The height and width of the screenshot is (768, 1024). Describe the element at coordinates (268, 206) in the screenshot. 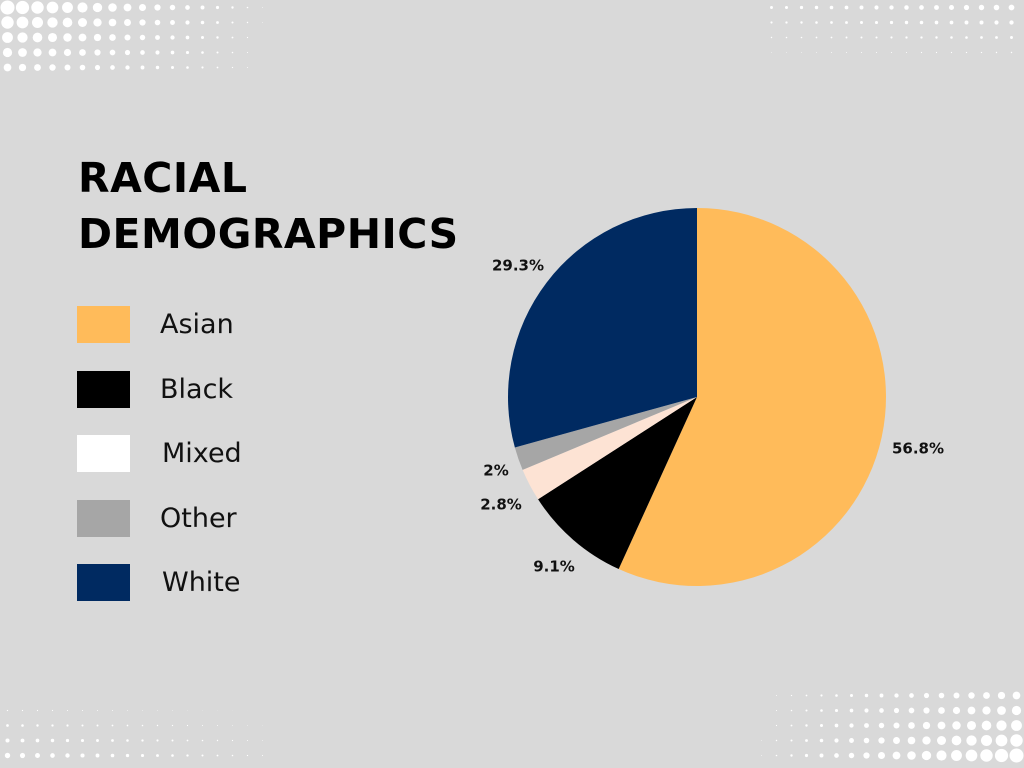

I see `chart-title: RACIAL DEMOGRAPHICS` at that location.